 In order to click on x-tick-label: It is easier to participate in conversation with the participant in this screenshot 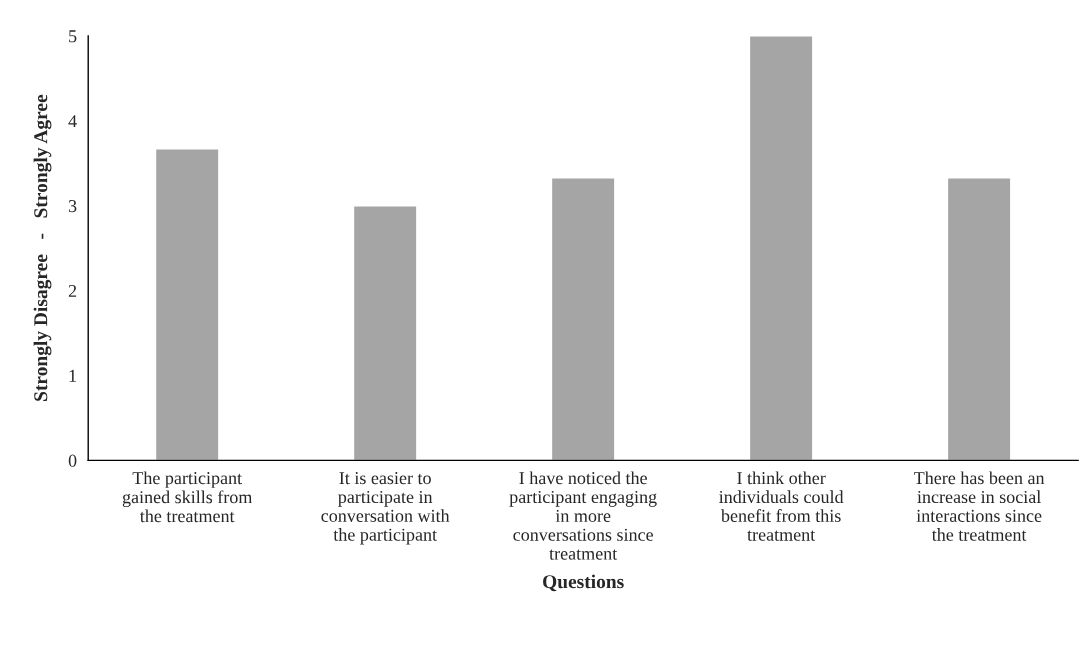, I will do `click(385, 508)`.